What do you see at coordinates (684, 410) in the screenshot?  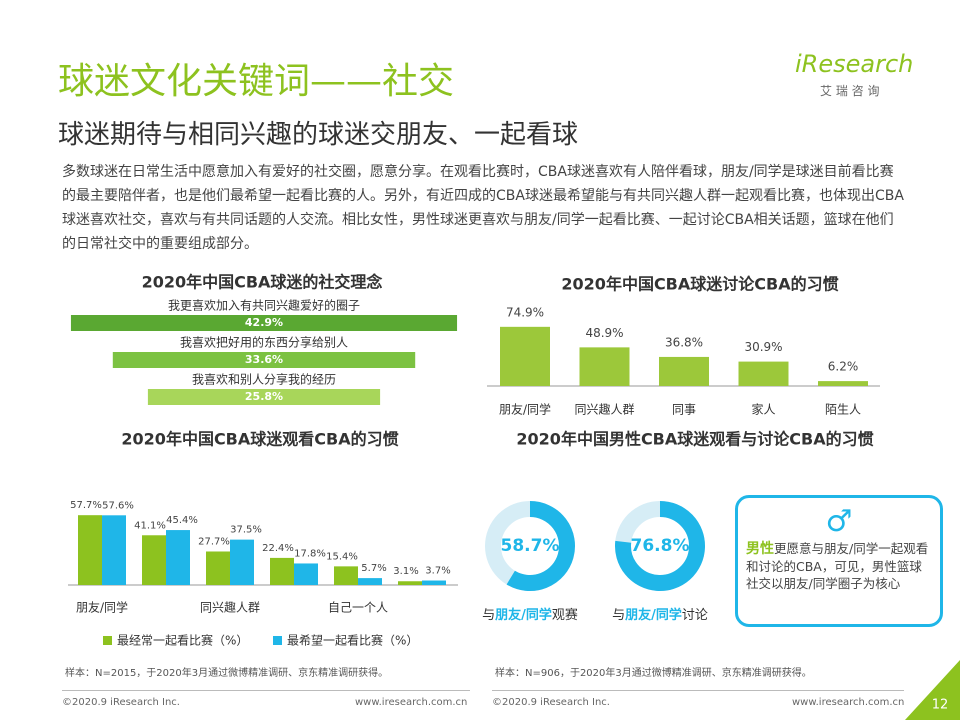 I see `category-label: 同事` at bounding box center [684, 410].